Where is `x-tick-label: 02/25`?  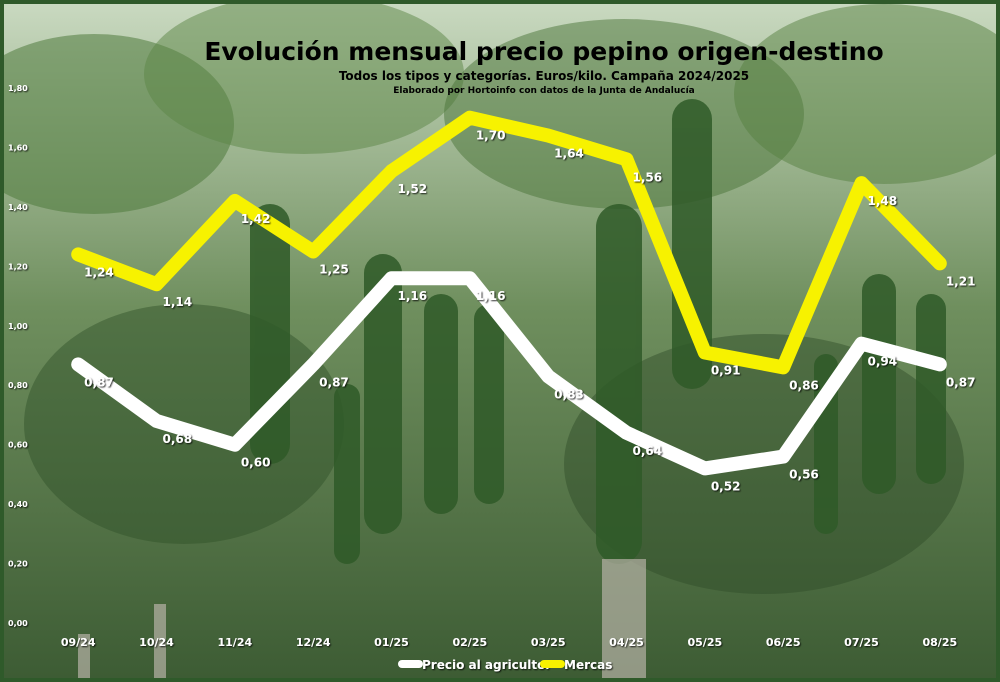
x-tick-label: 02/25 is located at coordinates (470, 642).